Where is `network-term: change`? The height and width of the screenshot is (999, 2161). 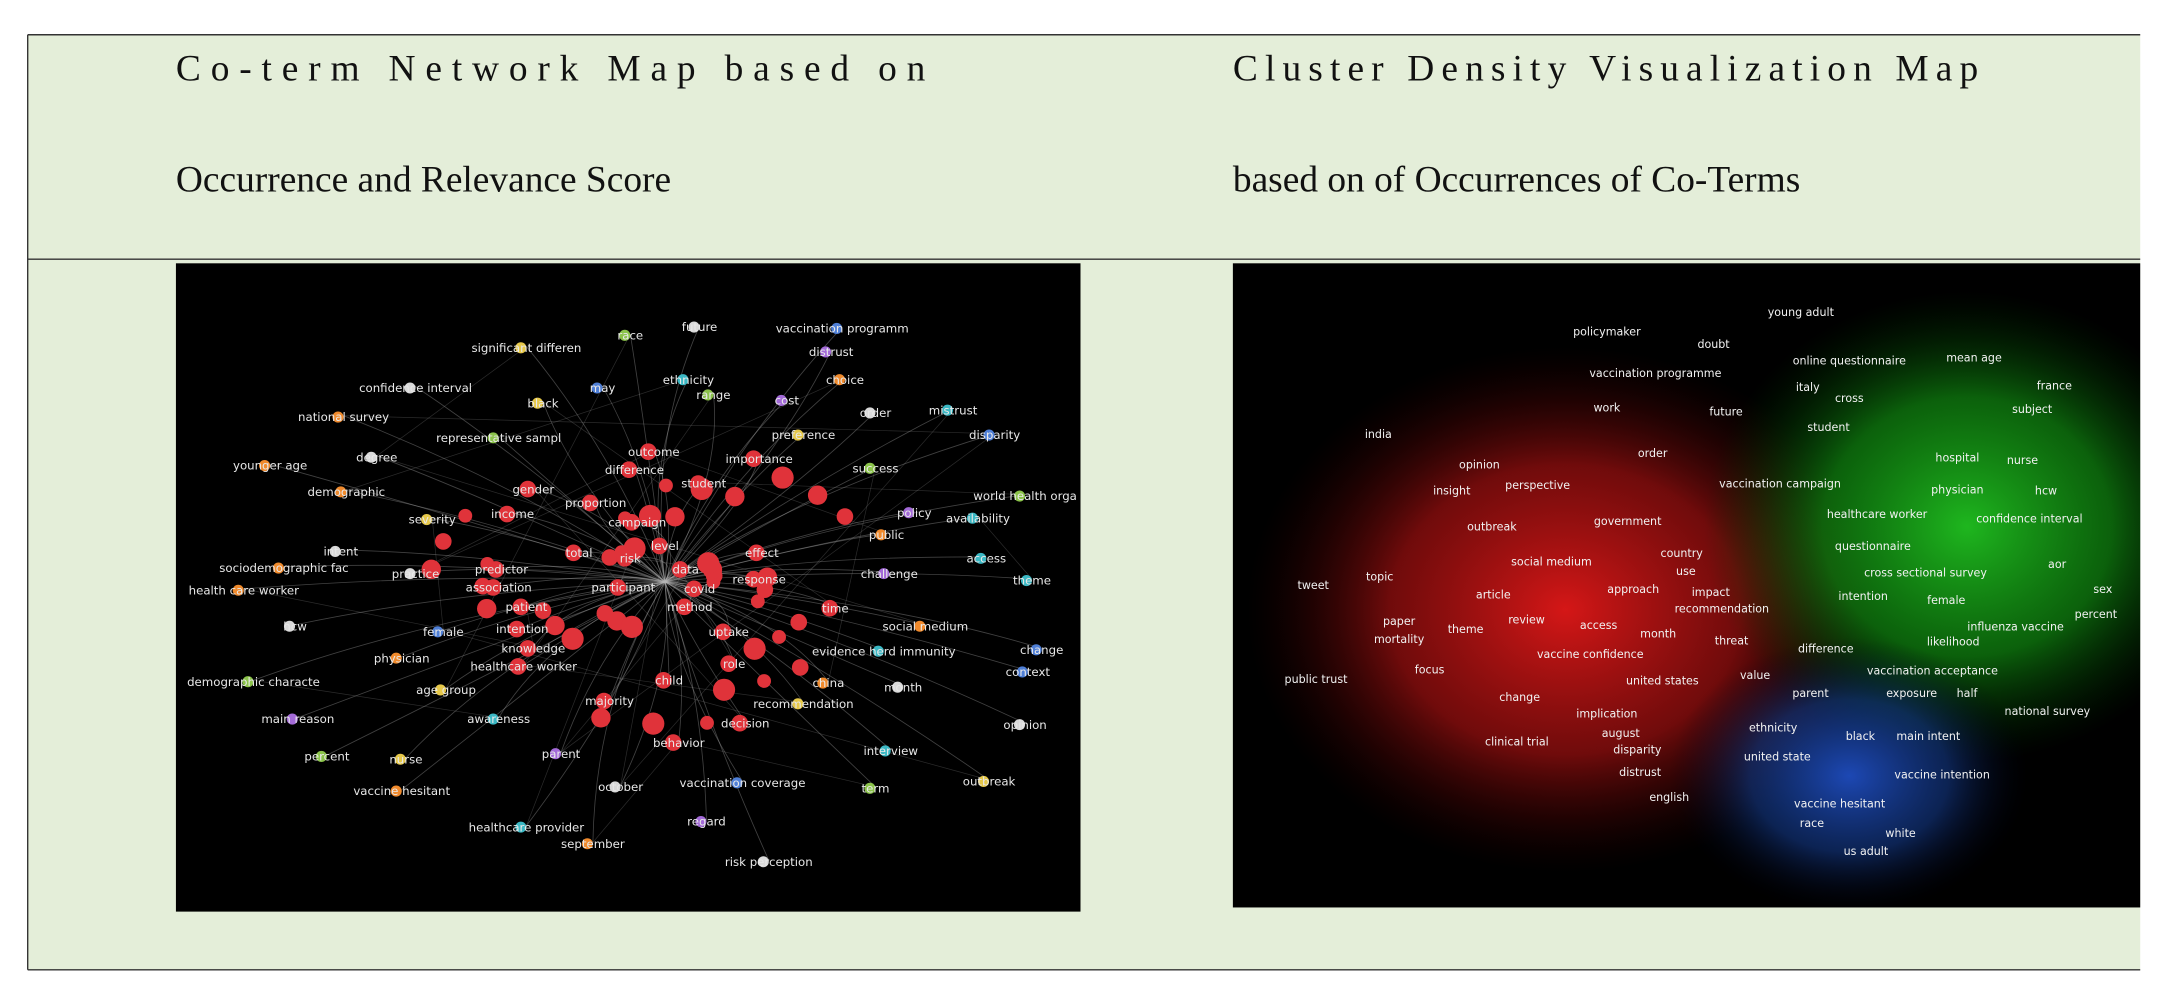 network-term: change is located at coordinates (1041, 650).